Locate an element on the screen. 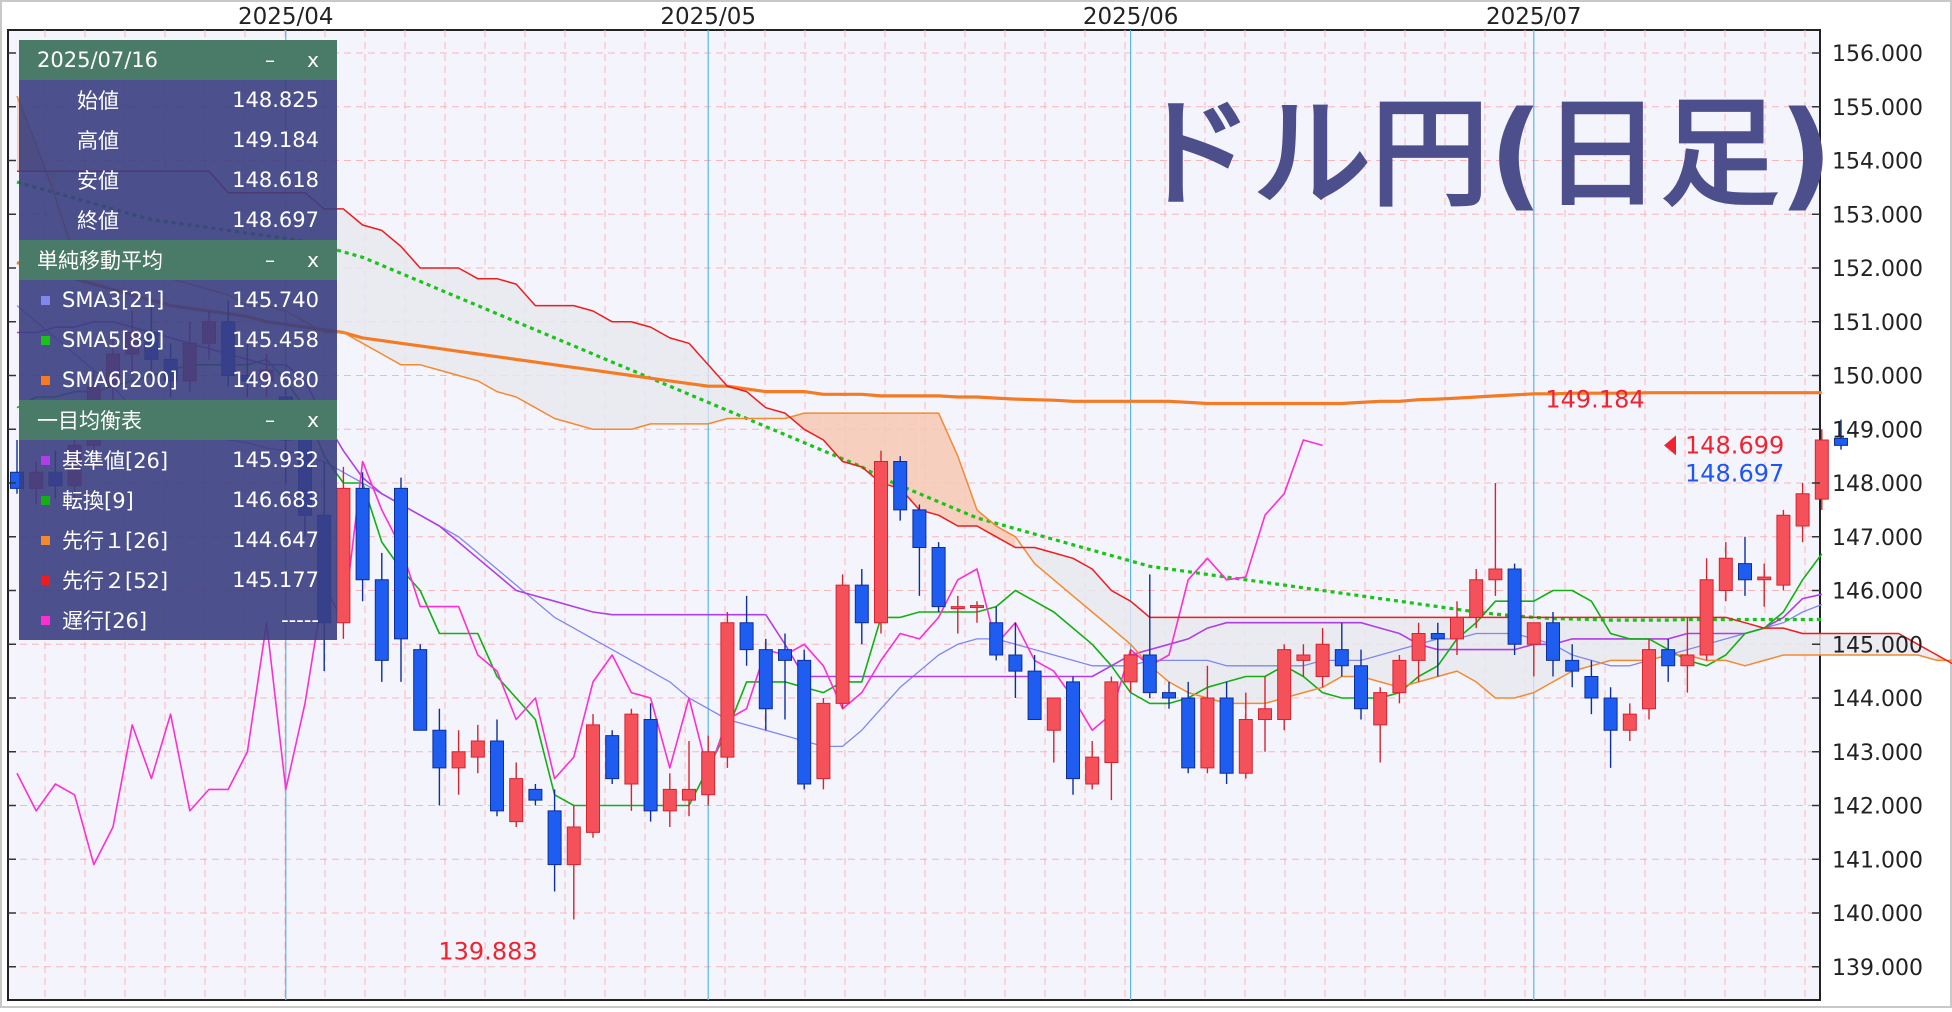  ichimoku-row-tenkan: 転換[9] 146.683 is located at coordinates (178, 500).